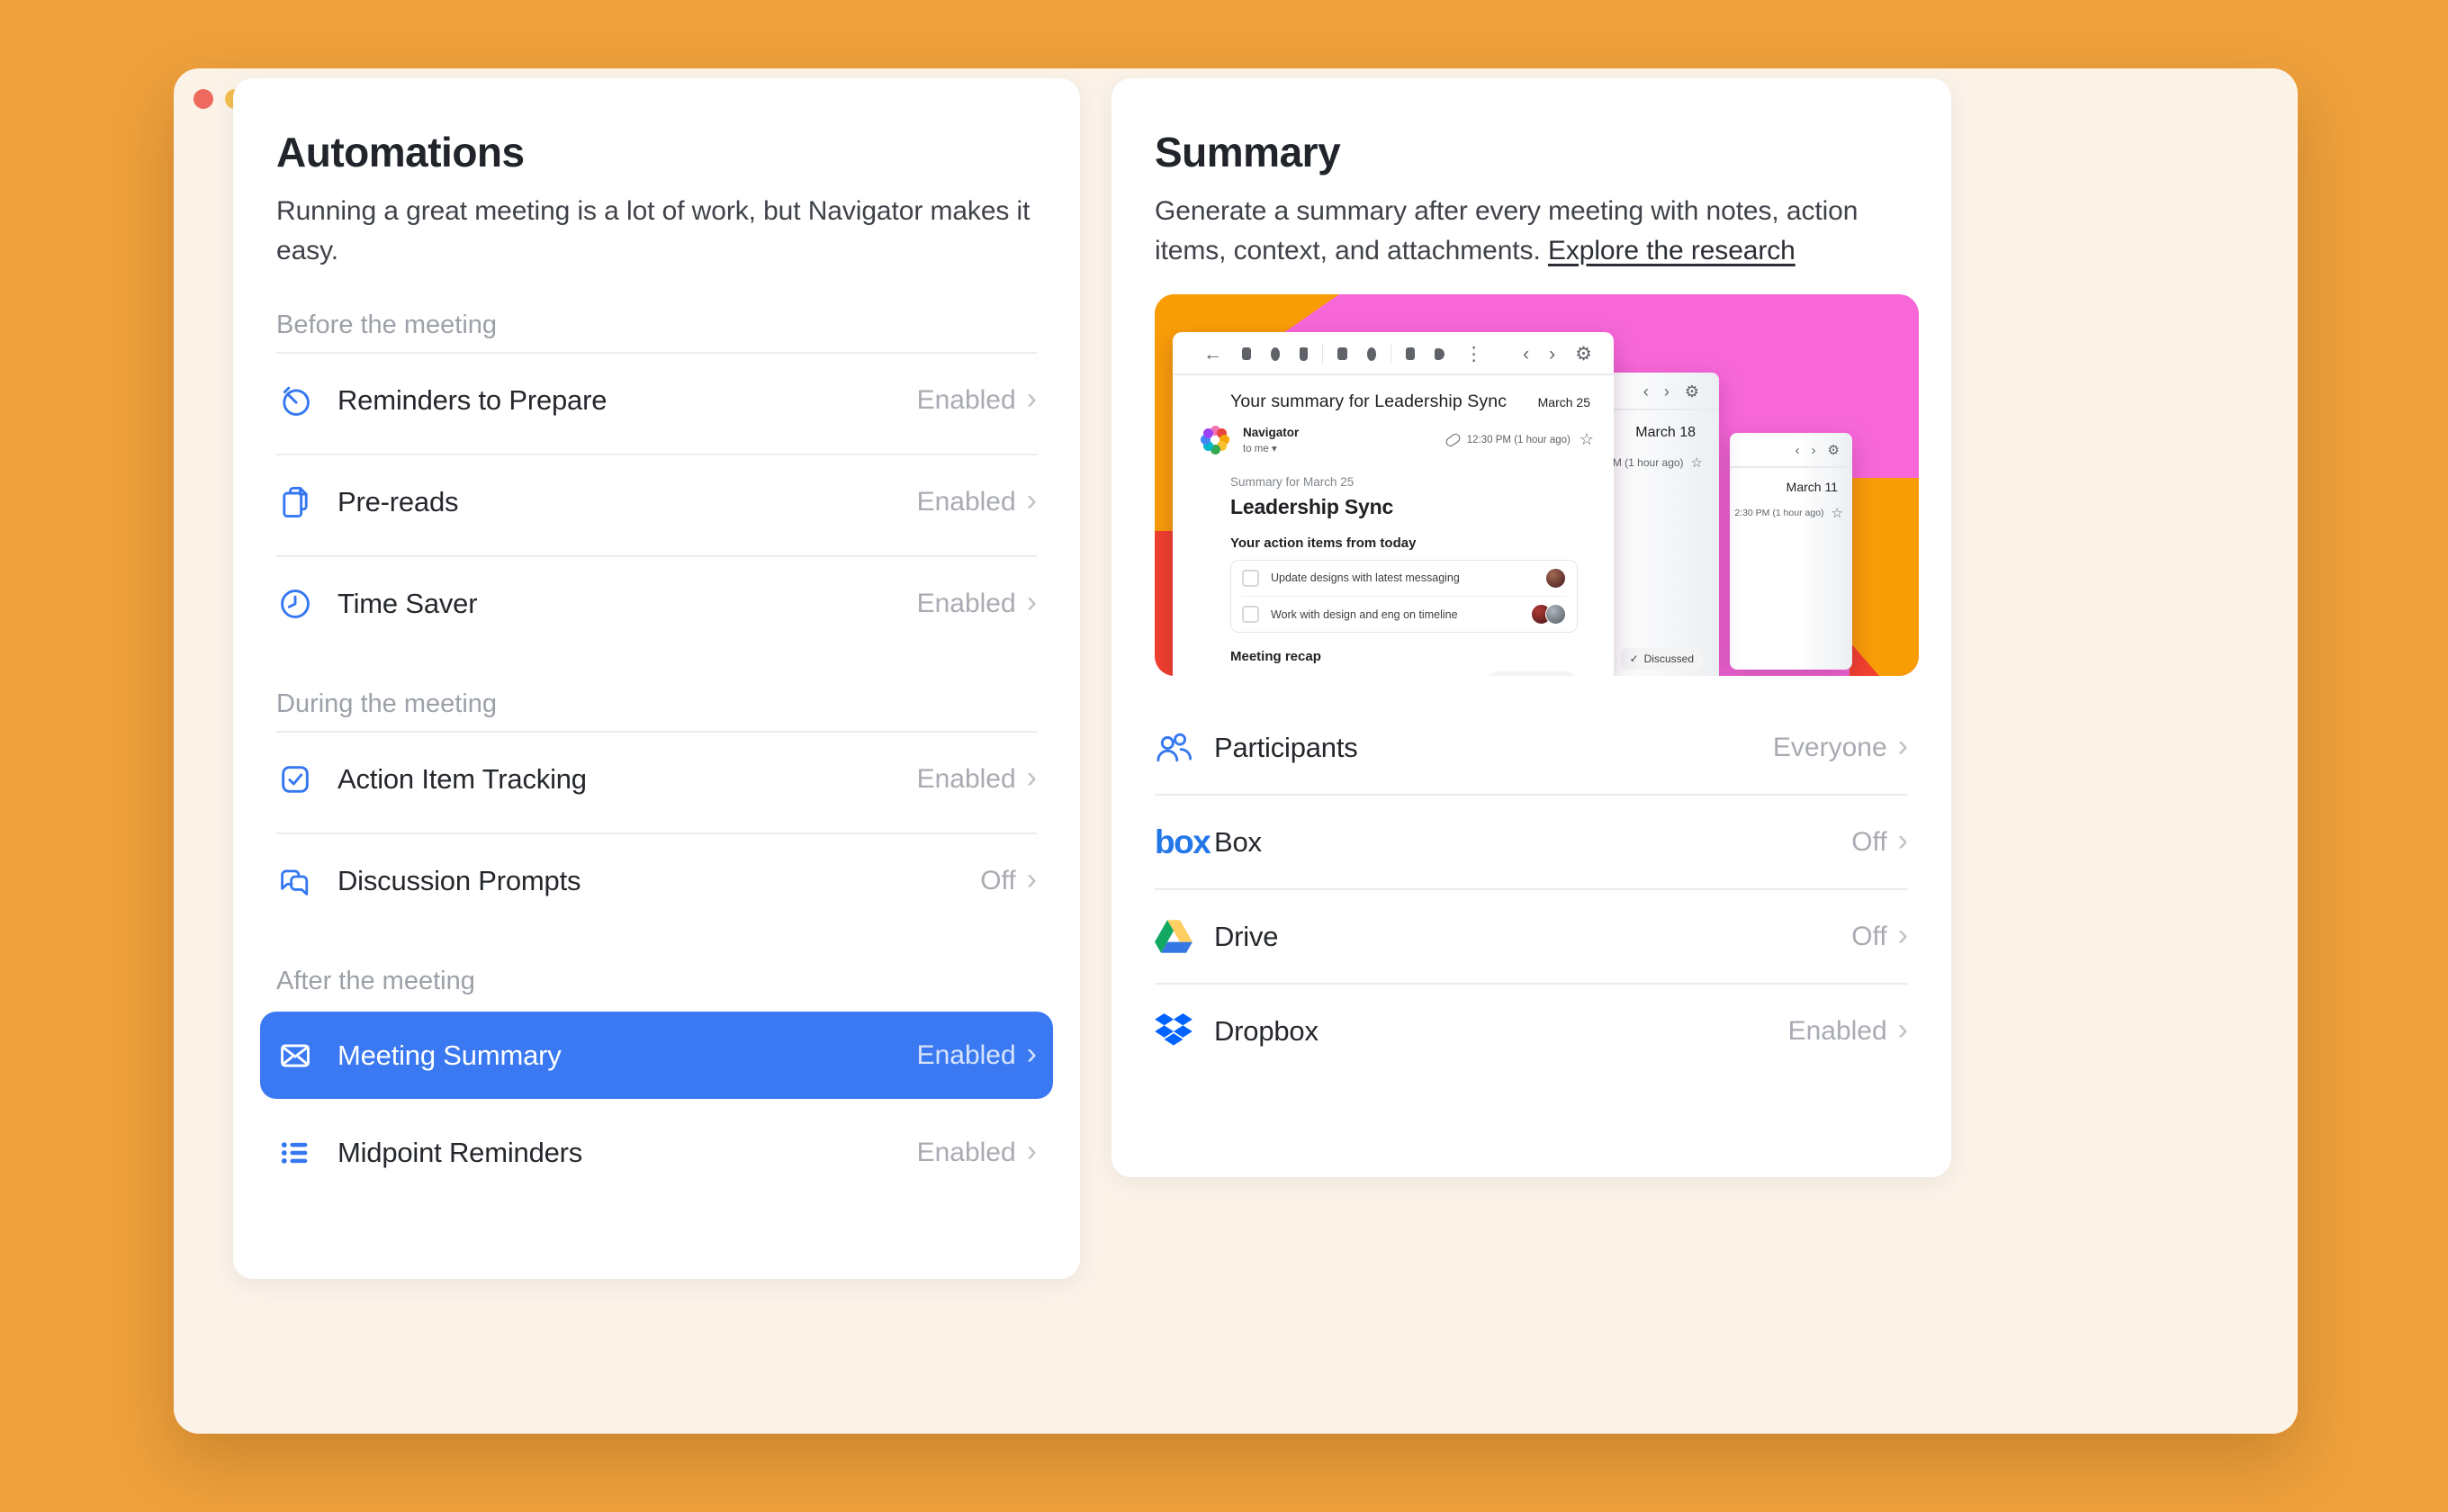 This screenshot has width=2448, height=1512. What do you see at coordinates (1578, 391) in the screenshot?
I see `email-toolbar: ‹ › ⚙` at bounding box center [1578, 391].